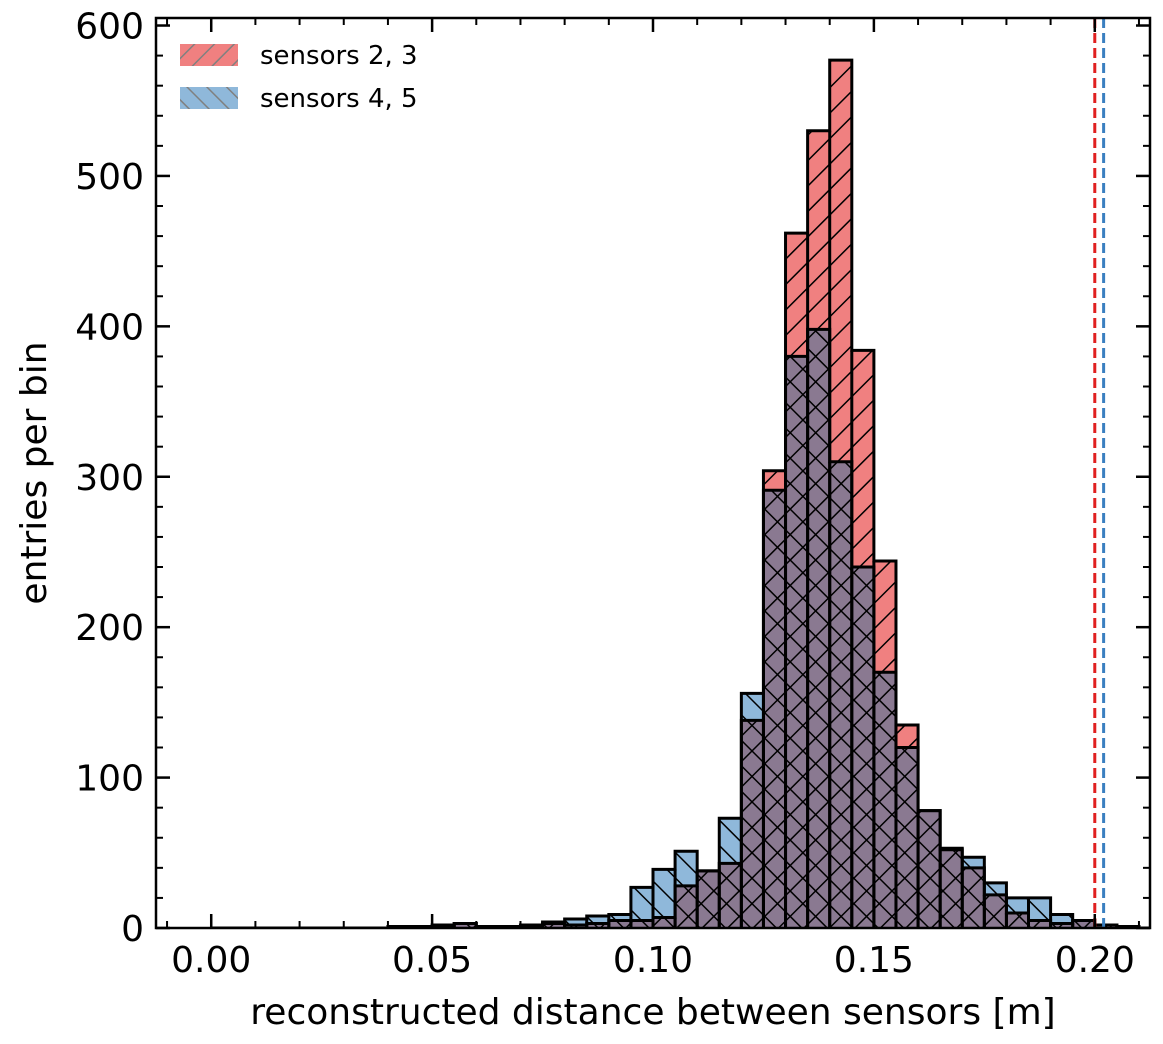 This screenshot has width=1163, height=1044. What do you see at coordinates (339, 99) in the screenshot?
I see `legend-label: sensors 4, 5` at bounding box center [339, 99].